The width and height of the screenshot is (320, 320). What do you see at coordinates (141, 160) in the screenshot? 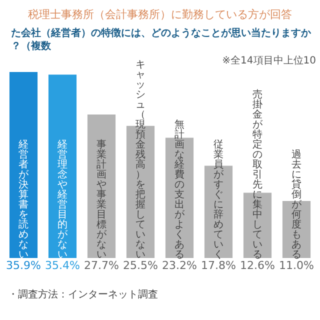
I see `category-label: キャッシュ（現預金残高）を把握していない` at bounding box center [141, 160].